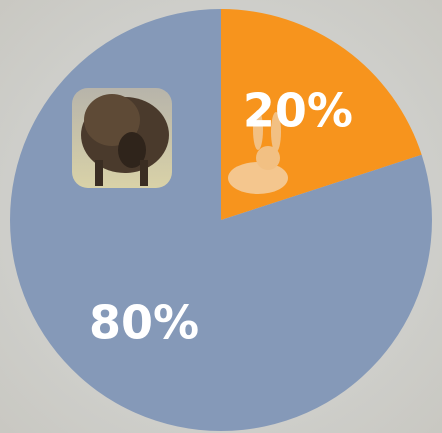 Image resolution: width=442 pixels, height=433 pixels. What do you see at coordinates (144, 322) in the screenshot?
I see `value-label: 80%` at bounding box center [144, 322].